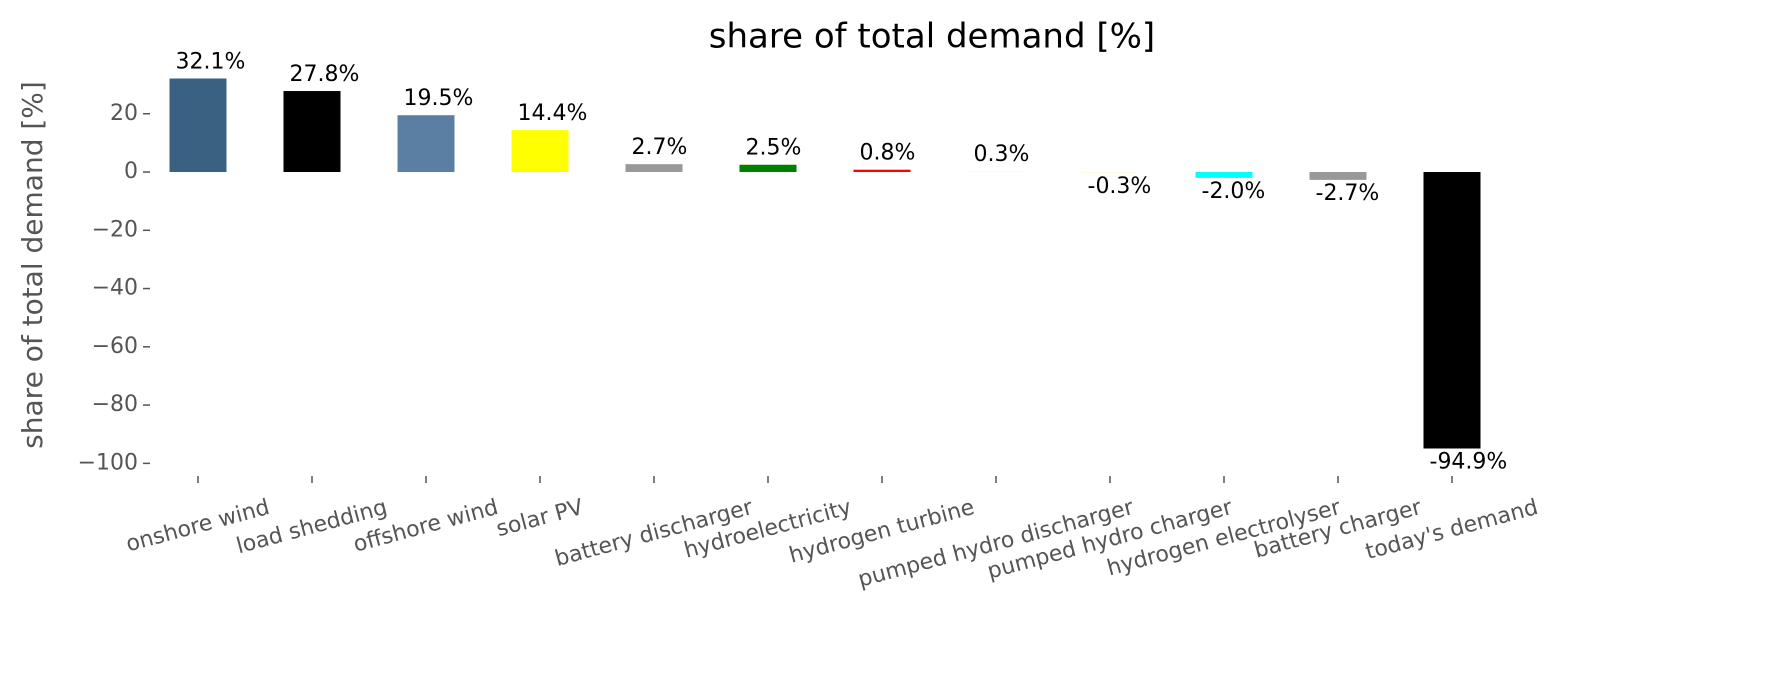 The height and width of the screenshot is (689, 1776). I want to click on y-axis-label: share of total demand [%], so click(32, 265).